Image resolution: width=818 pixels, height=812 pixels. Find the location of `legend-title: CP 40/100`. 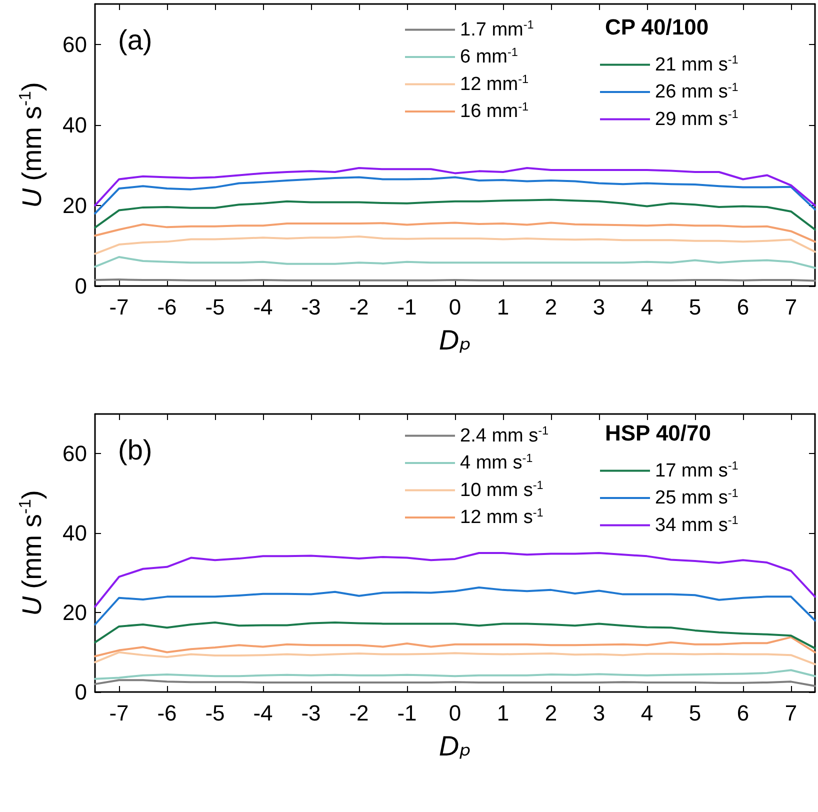

legend-title: CP 40/100 is located at coordinates (657, 27).